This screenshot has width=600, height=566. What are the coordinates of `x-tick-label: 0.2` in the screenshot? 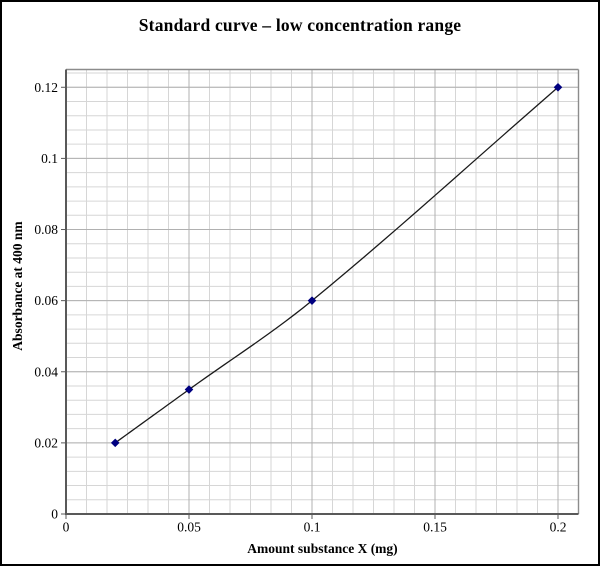 It's located at (558, 527).